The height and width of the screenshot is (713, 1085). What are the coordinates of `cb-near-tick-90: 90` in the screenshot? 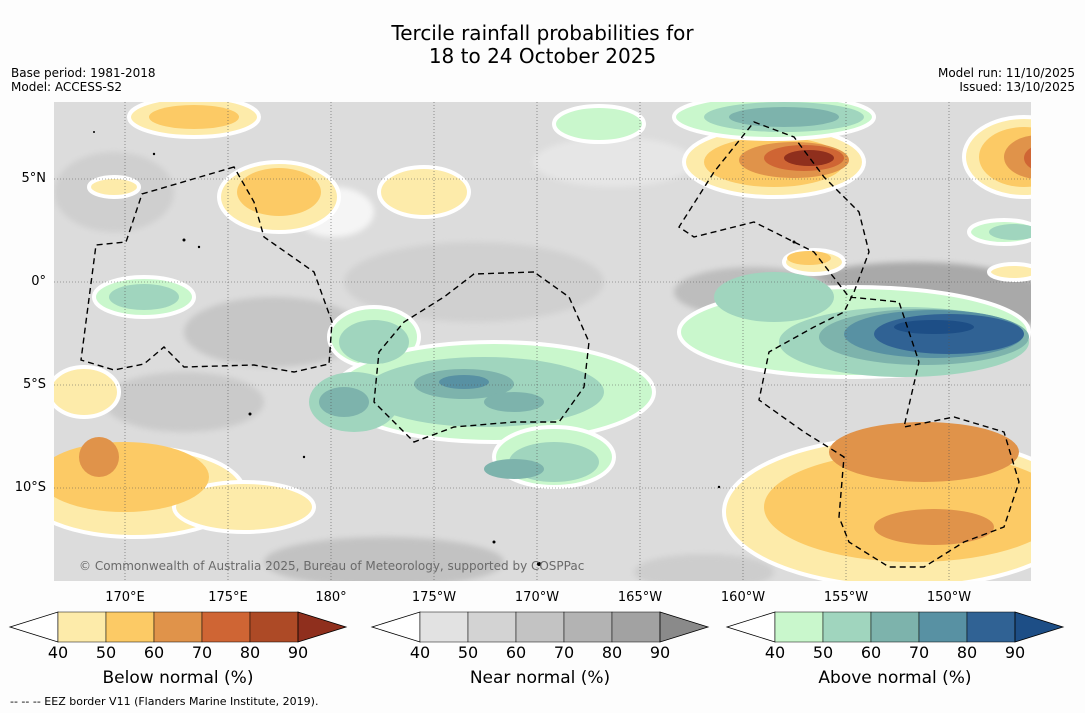 It's located at (660, 652).